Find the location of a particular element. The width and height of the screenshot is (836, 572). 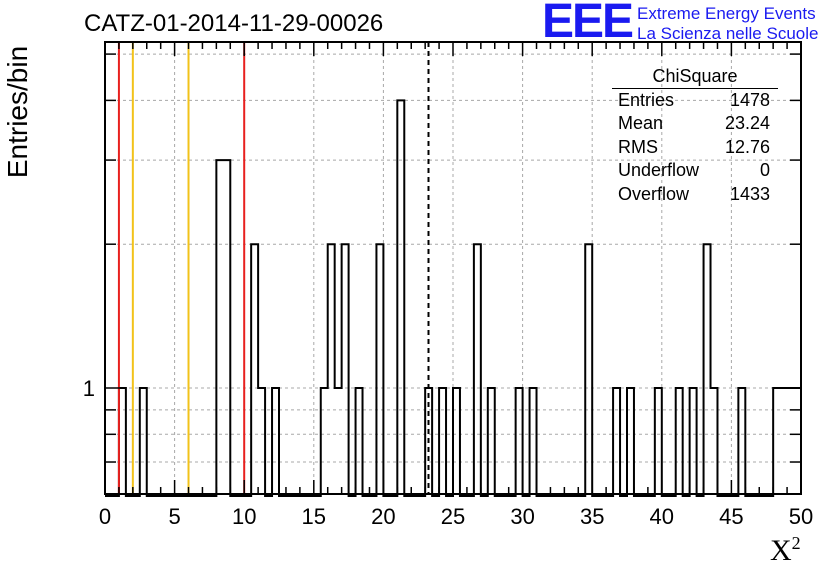

x-tick-label: 15 is located at coordinates (314, 516).